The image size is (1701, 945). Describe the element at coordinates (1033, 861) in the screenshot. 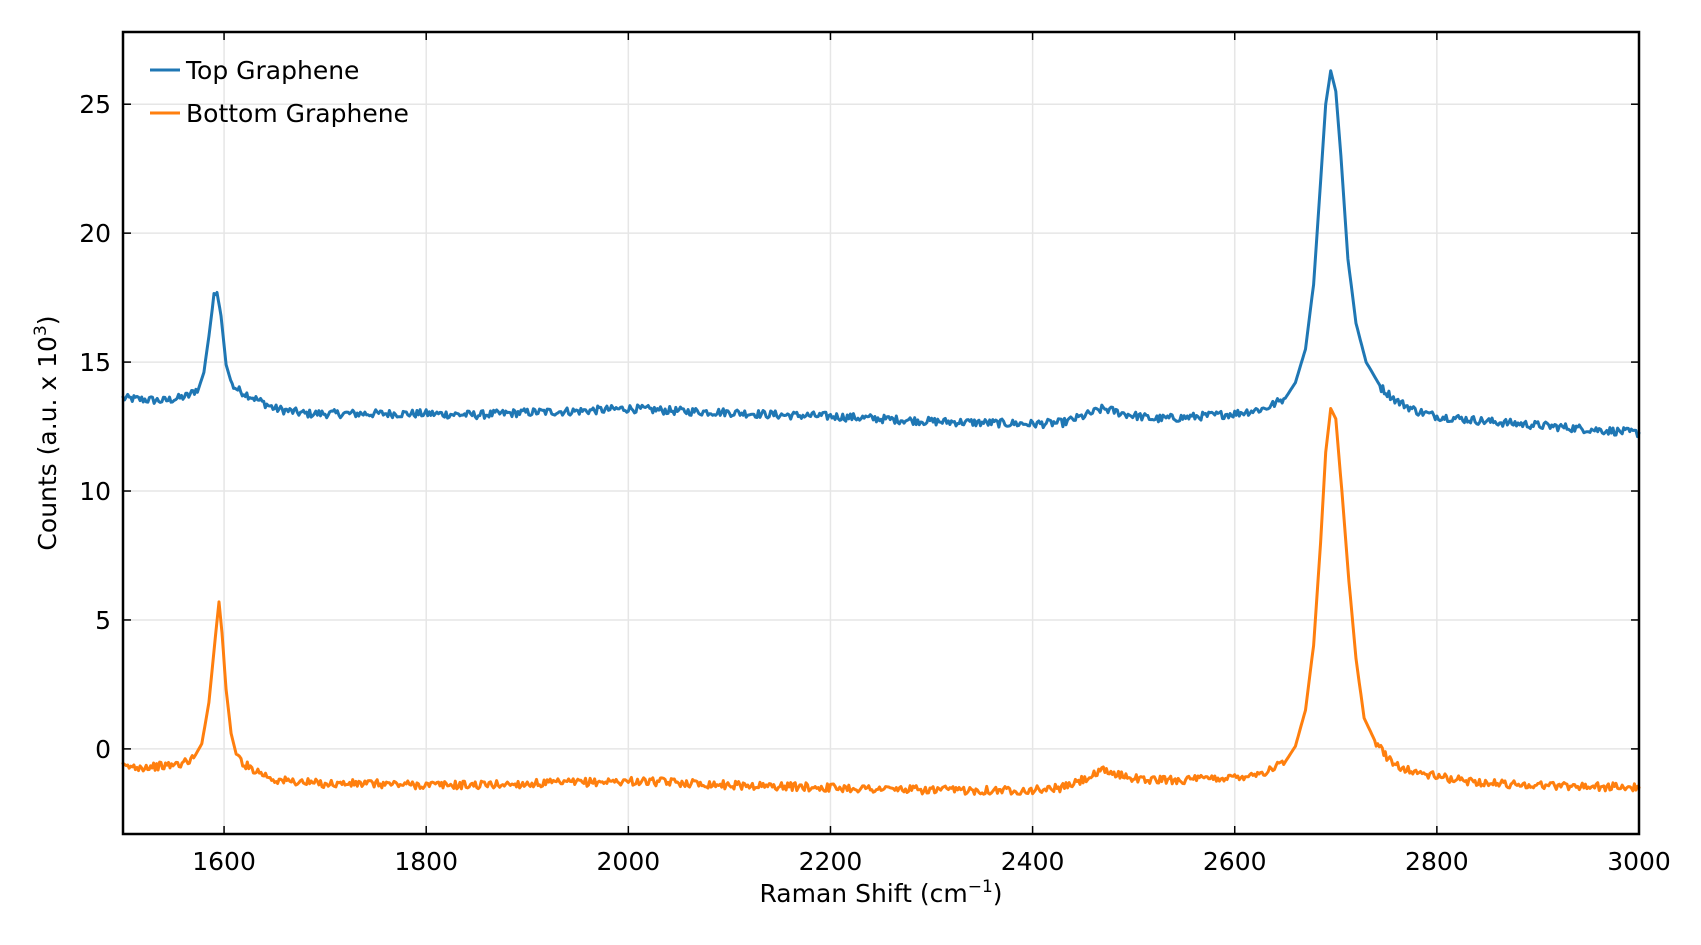

I see `x-tick-label: 2400` at that location.